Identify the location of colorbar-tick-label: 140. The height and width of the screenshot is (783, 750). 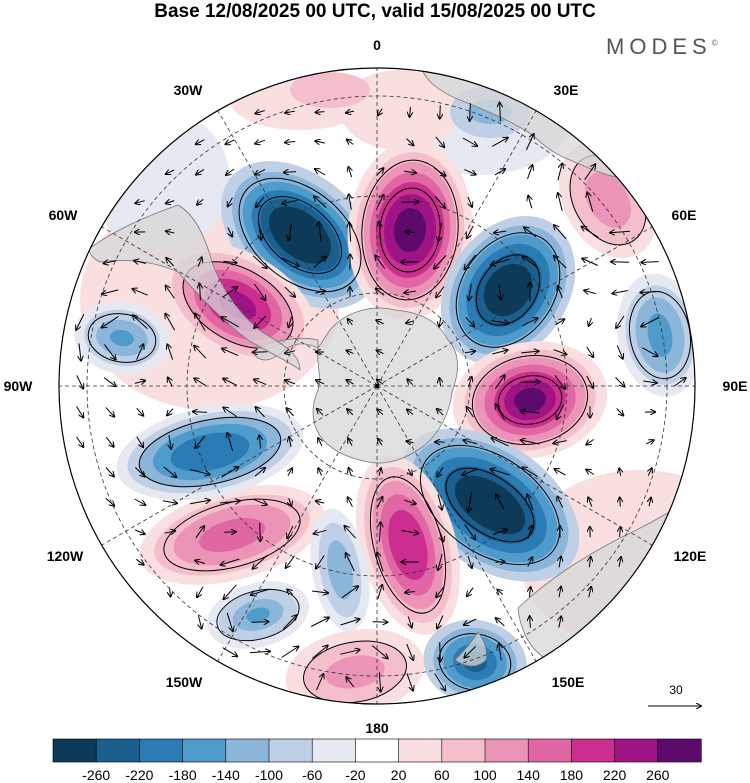
(529, 775).